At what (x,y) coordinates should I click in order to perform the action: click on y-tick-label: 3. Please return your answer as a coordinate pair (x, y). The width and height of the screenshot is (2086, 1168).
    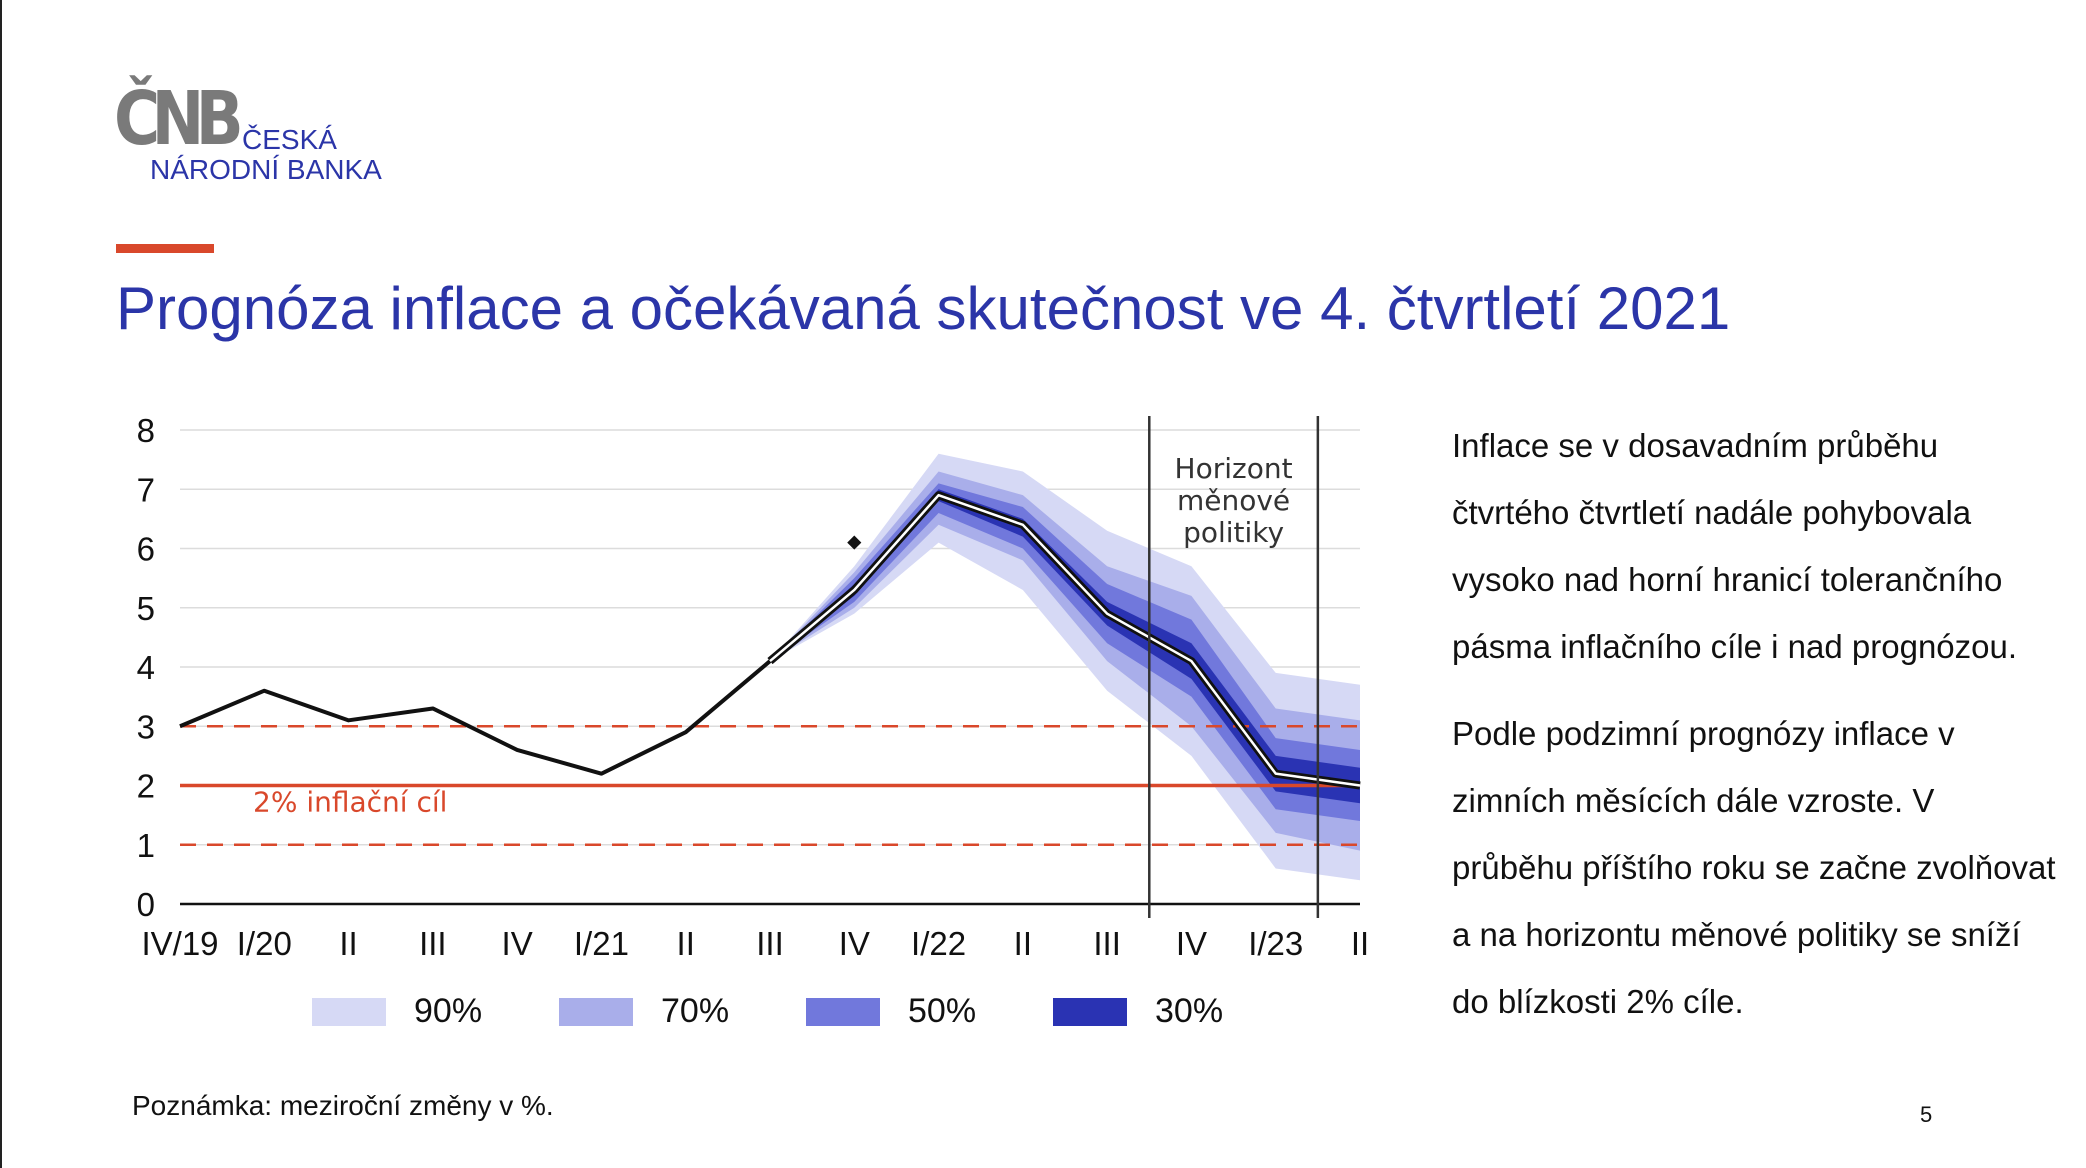
    Looking at the image, I should click on (146, 726).